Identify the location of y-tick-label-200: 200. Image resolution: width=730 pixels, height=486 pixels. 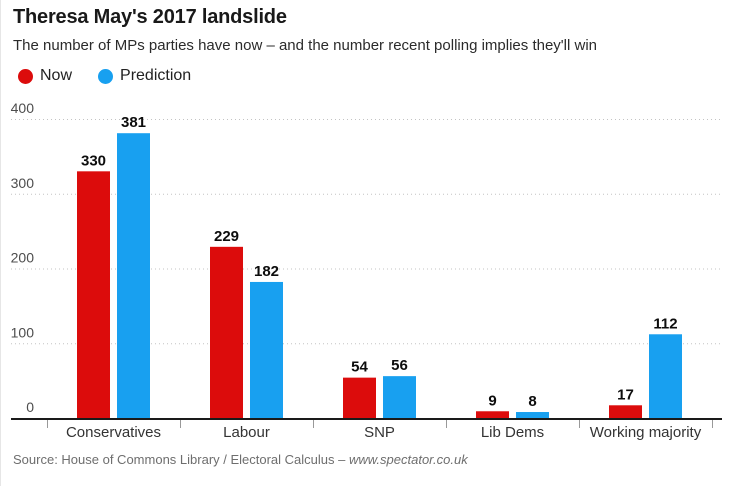
(23, 258).